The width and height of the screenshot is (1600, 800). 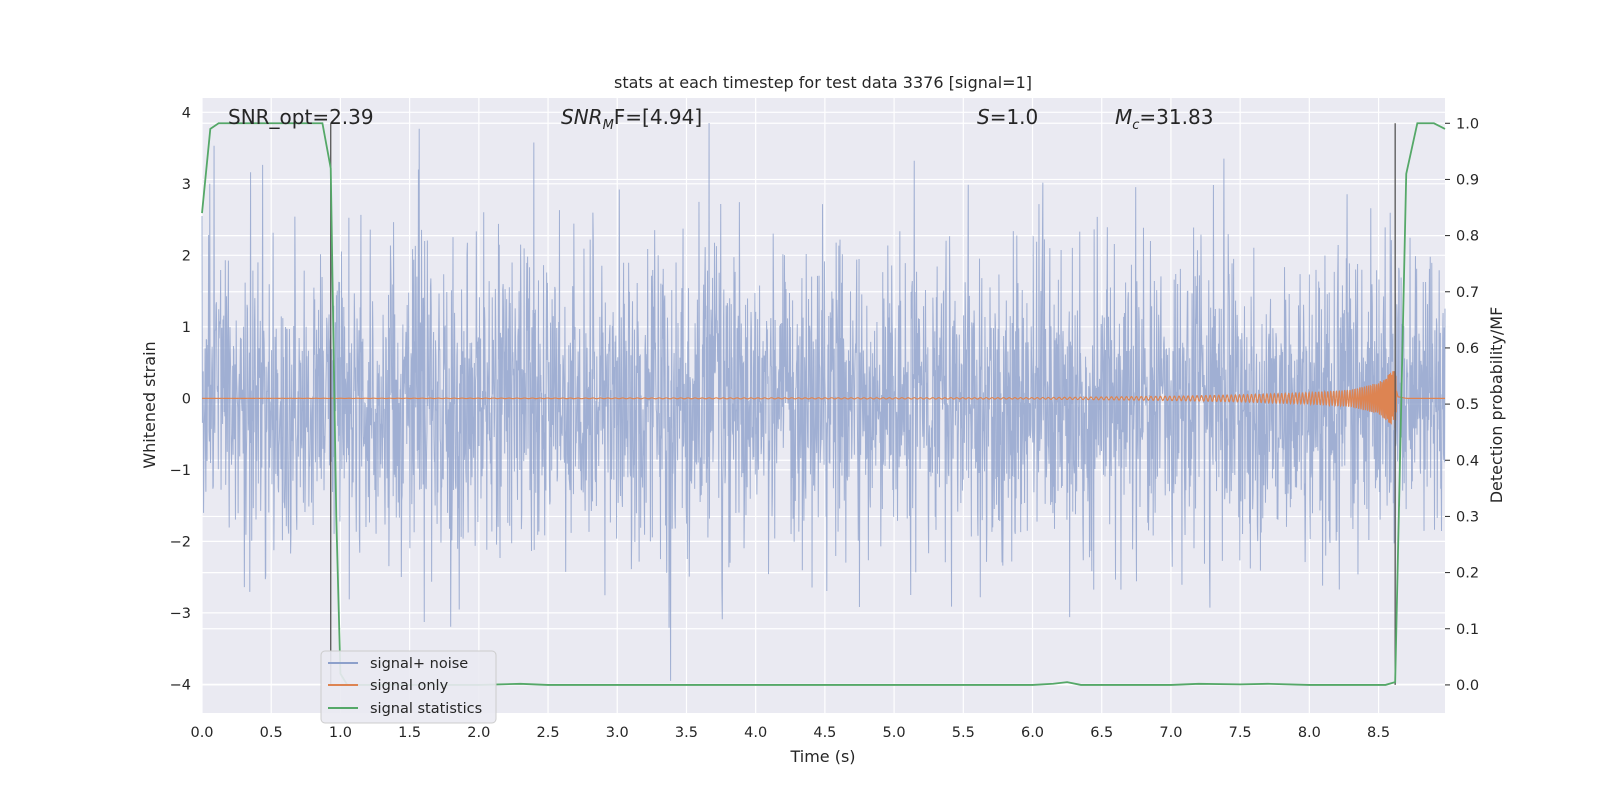 I want to click on y-right-tick-label: 1.0, so click(x=1467, y=124).